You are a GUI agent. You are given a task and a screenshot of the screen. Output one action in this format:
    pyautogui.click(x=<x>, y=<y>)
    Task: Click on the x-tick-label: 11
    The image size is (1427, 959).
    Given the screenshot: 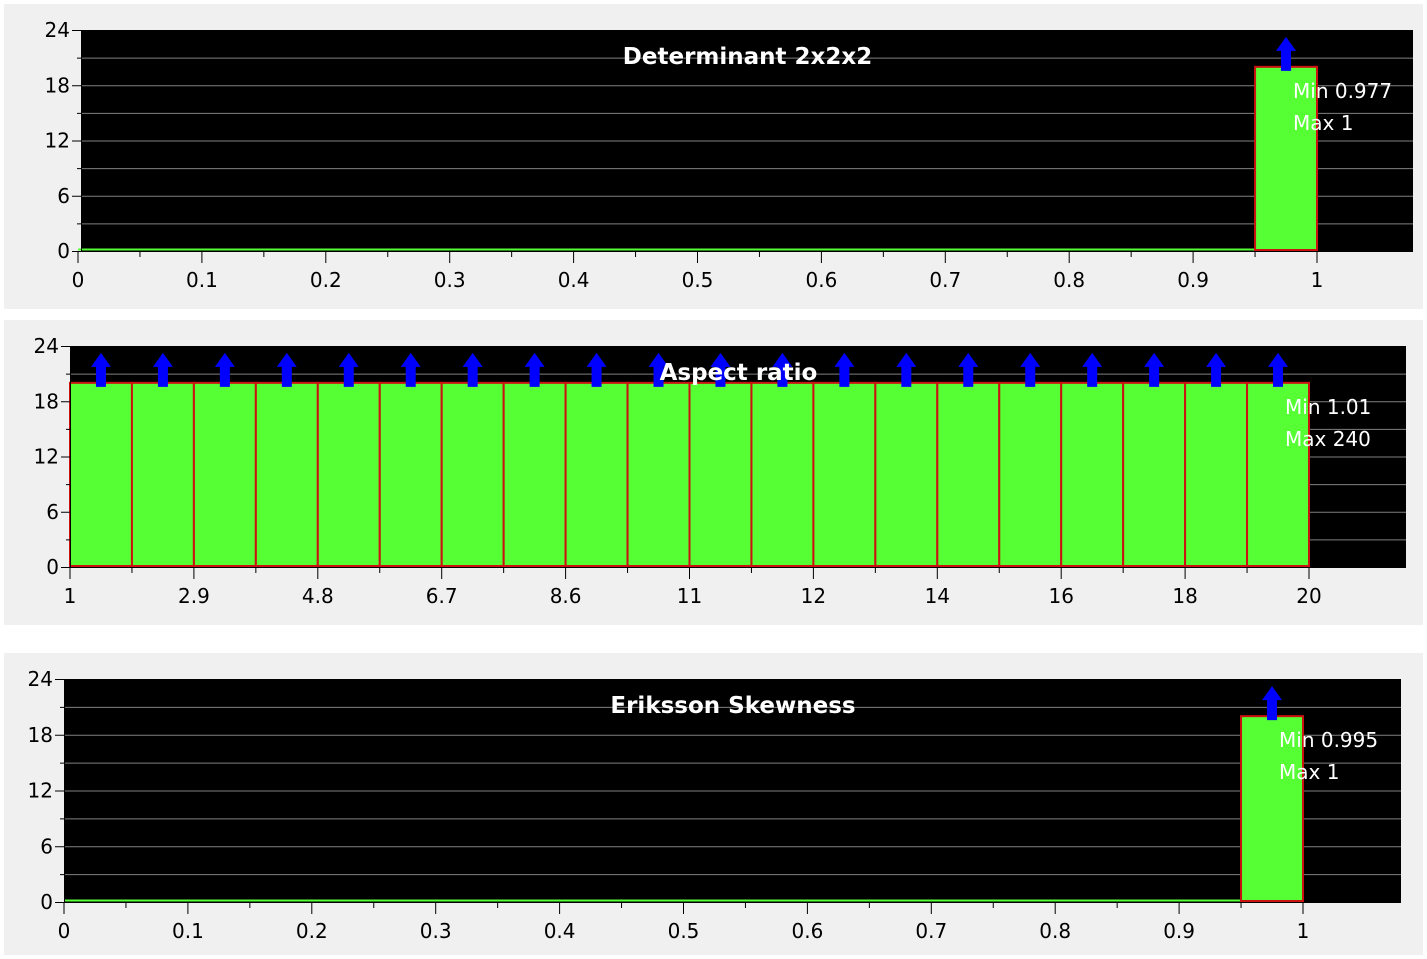 What is the action you would take?
    pyautogui.click(x=689, y=596)
    